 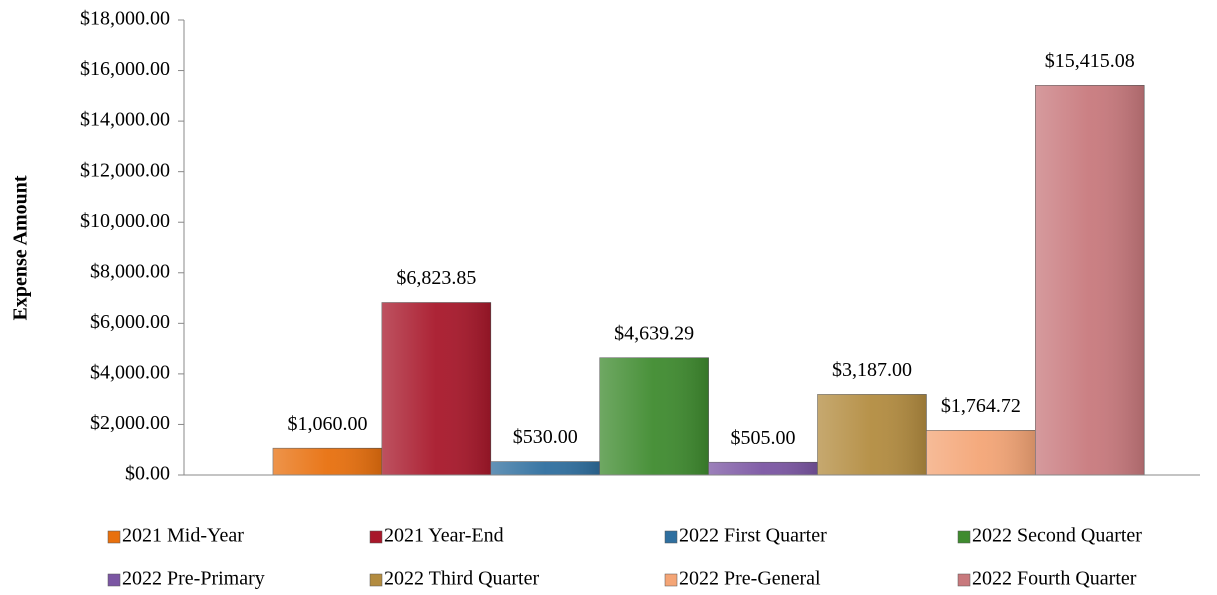 I want to click on y-tick-label: $18,000.00, so click(x=125, y=19).